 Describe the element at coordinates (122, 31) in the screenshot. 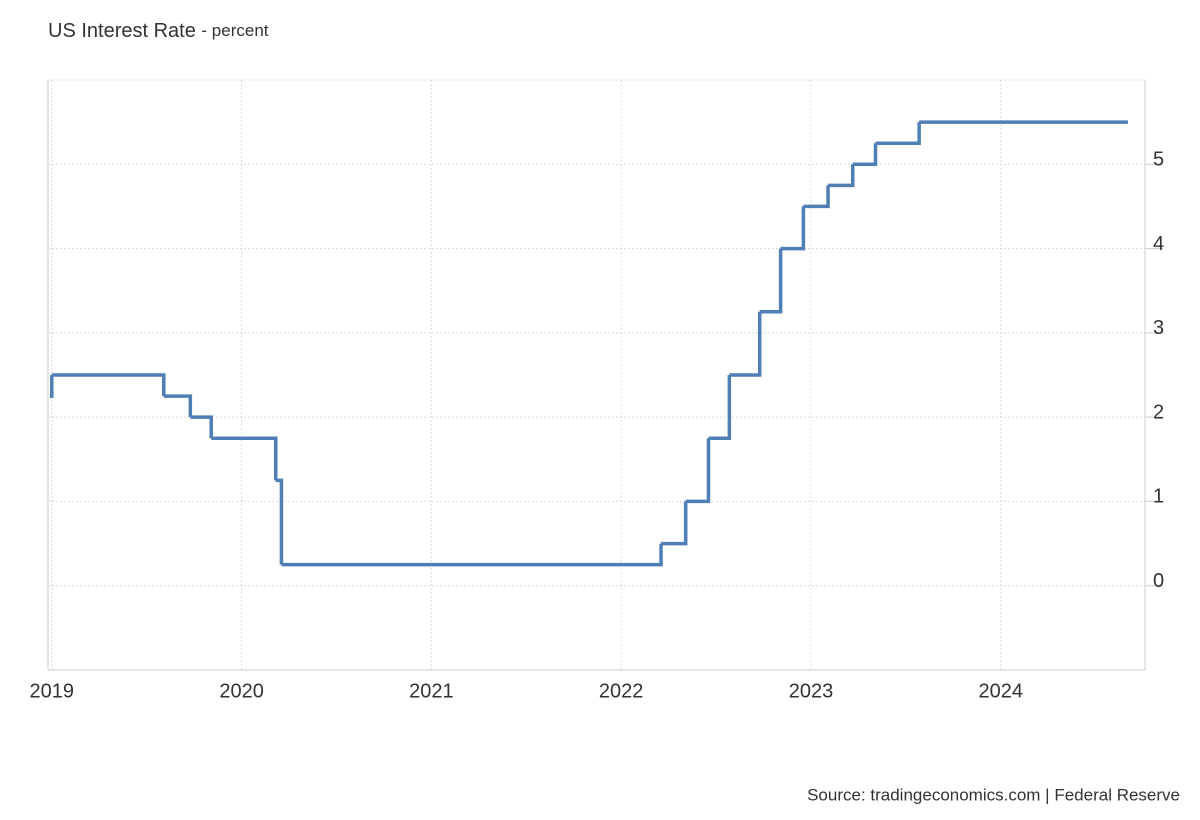

I see `title: US Interest Rate` at that location.